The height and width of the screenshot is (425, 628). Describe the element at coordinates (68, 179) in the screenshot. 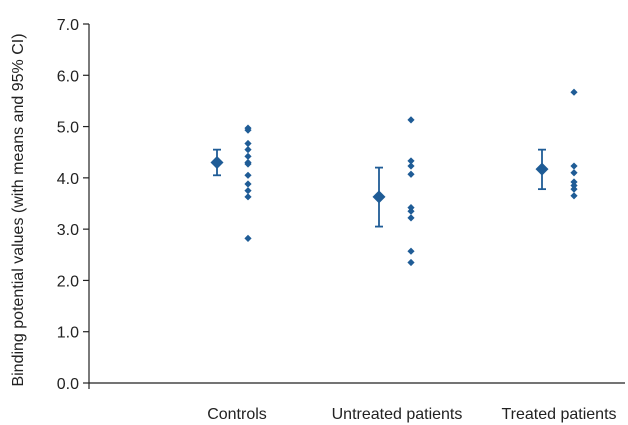

I see `y-tick-label: 4.0` at that location.